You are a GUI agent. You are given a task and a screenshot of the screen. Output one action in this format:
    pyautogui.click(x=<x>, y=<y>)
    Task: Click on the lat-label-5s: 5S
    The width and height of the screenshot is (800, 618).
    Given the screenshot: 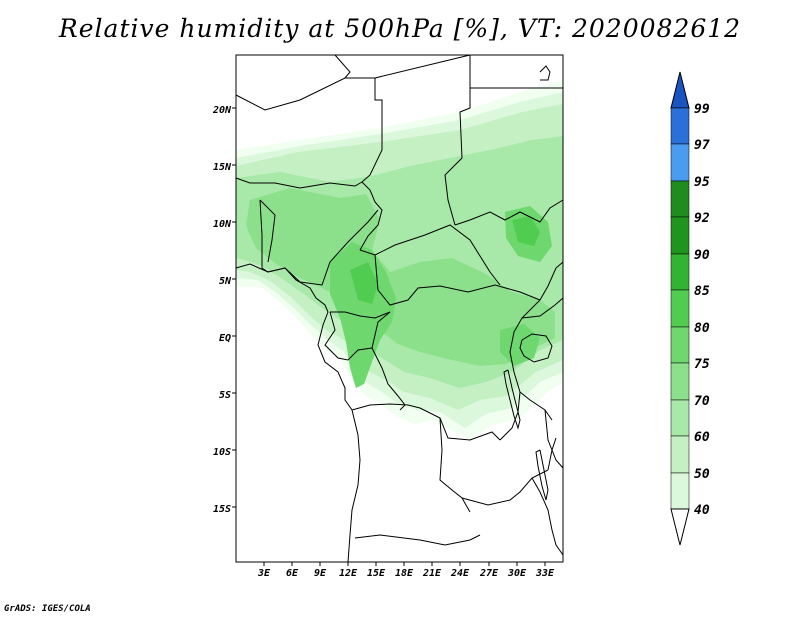 What is the action you would take?
    pyautogui.click(x=225, y=395)
    